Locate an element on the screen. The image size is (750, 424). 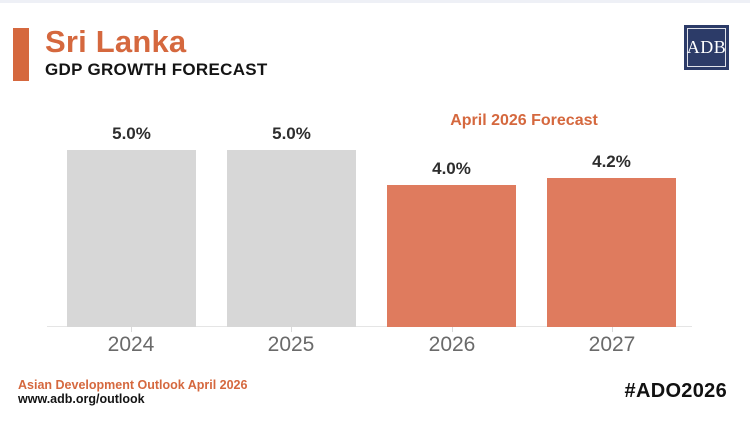
bar-2026 is located at coordinates (451, 256).